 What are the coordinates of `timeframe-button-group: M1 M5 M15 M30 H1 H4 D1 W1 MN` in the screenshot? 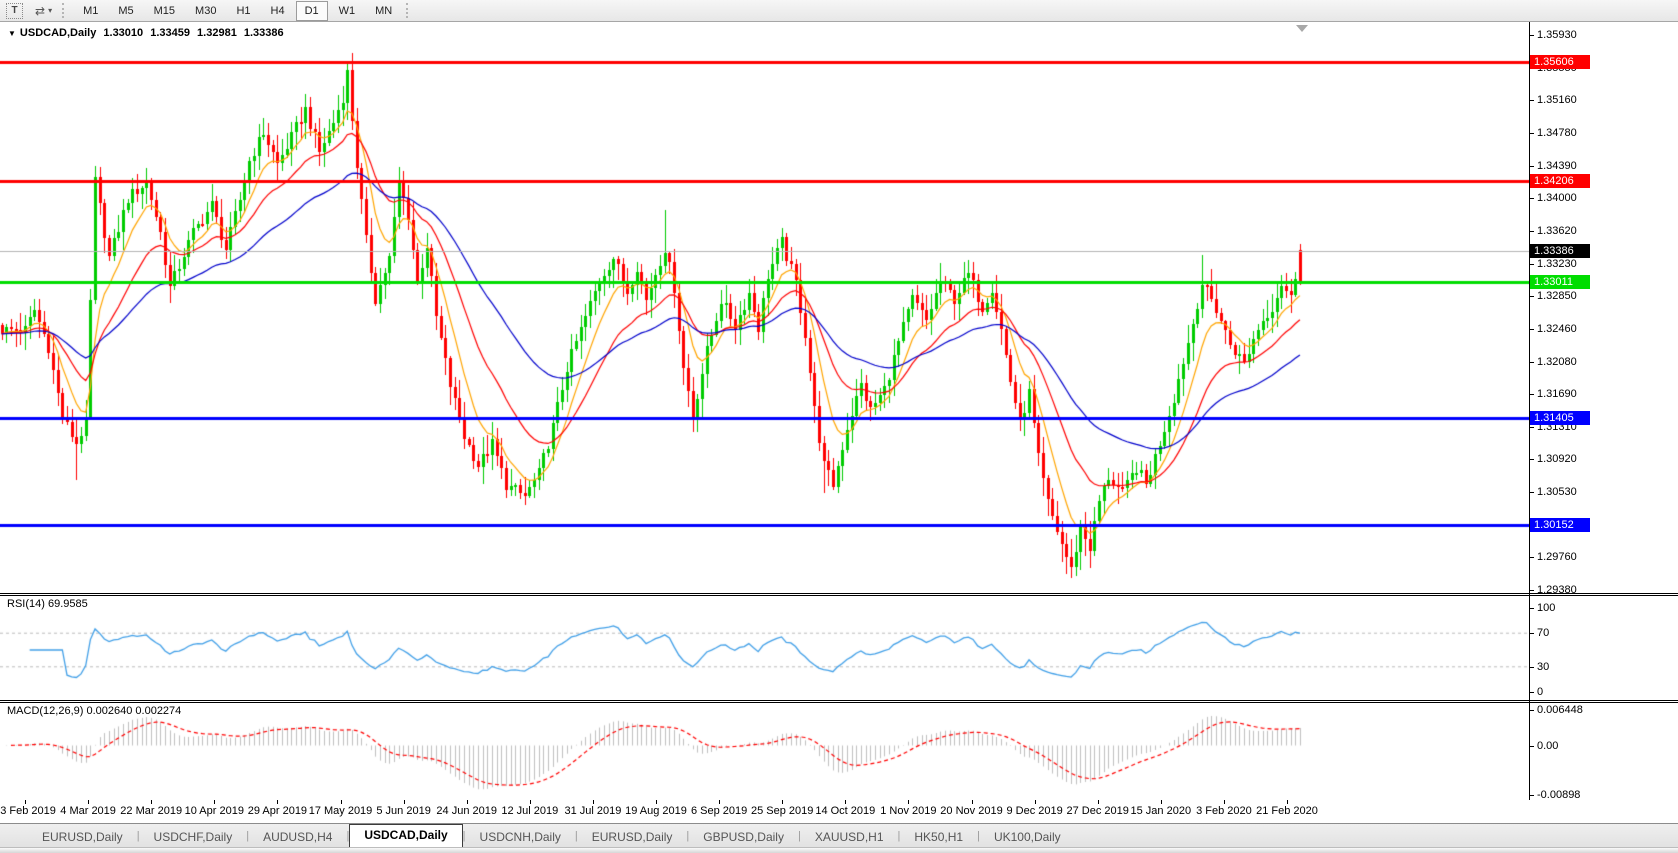 It's located at (237, 10).